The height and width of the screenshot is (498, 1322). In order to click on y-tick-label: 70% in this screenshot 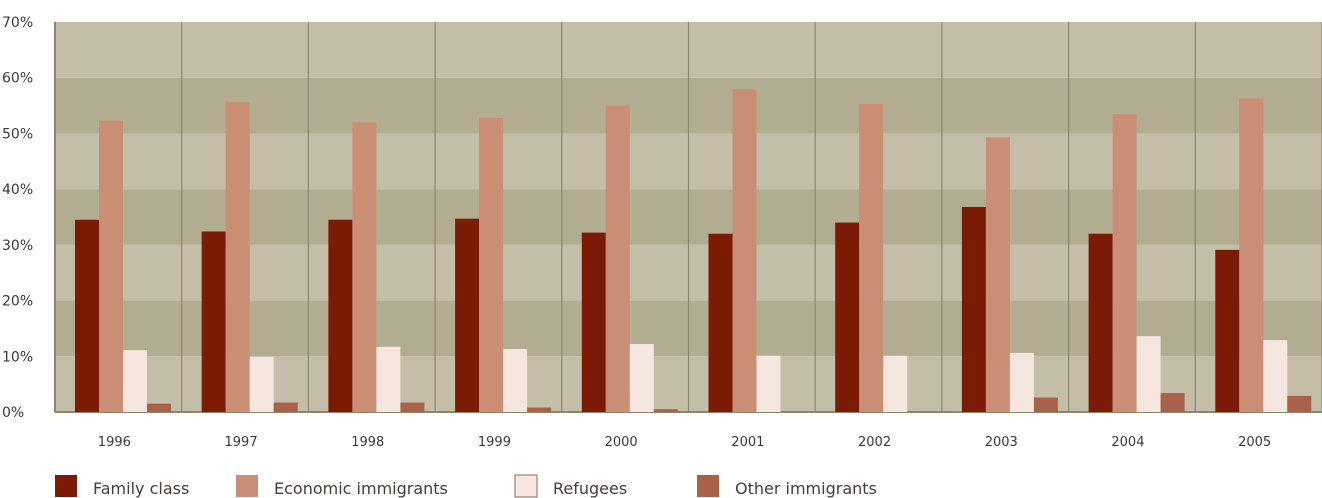, I will do `click(17, 23)`.